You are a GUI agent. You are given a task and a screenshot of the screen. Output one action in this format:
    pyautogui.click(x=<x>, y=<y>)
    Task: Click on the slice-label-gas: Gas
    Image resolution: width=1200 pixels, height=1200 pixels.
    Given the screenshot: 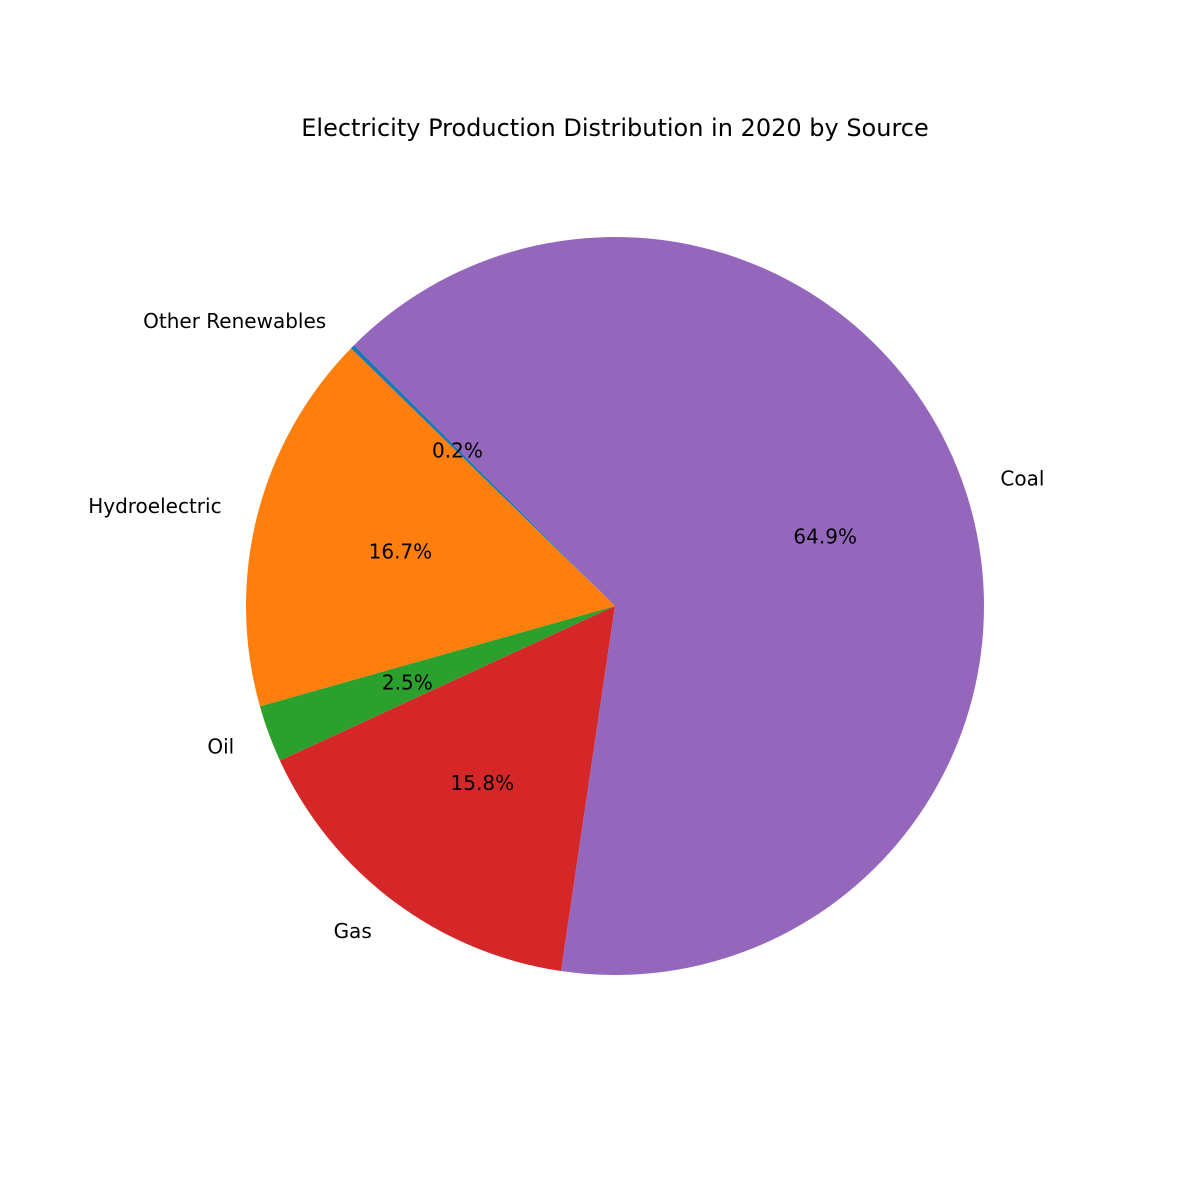 What is the action you would take?
    pyautogui.click(x=353, y=931)
    